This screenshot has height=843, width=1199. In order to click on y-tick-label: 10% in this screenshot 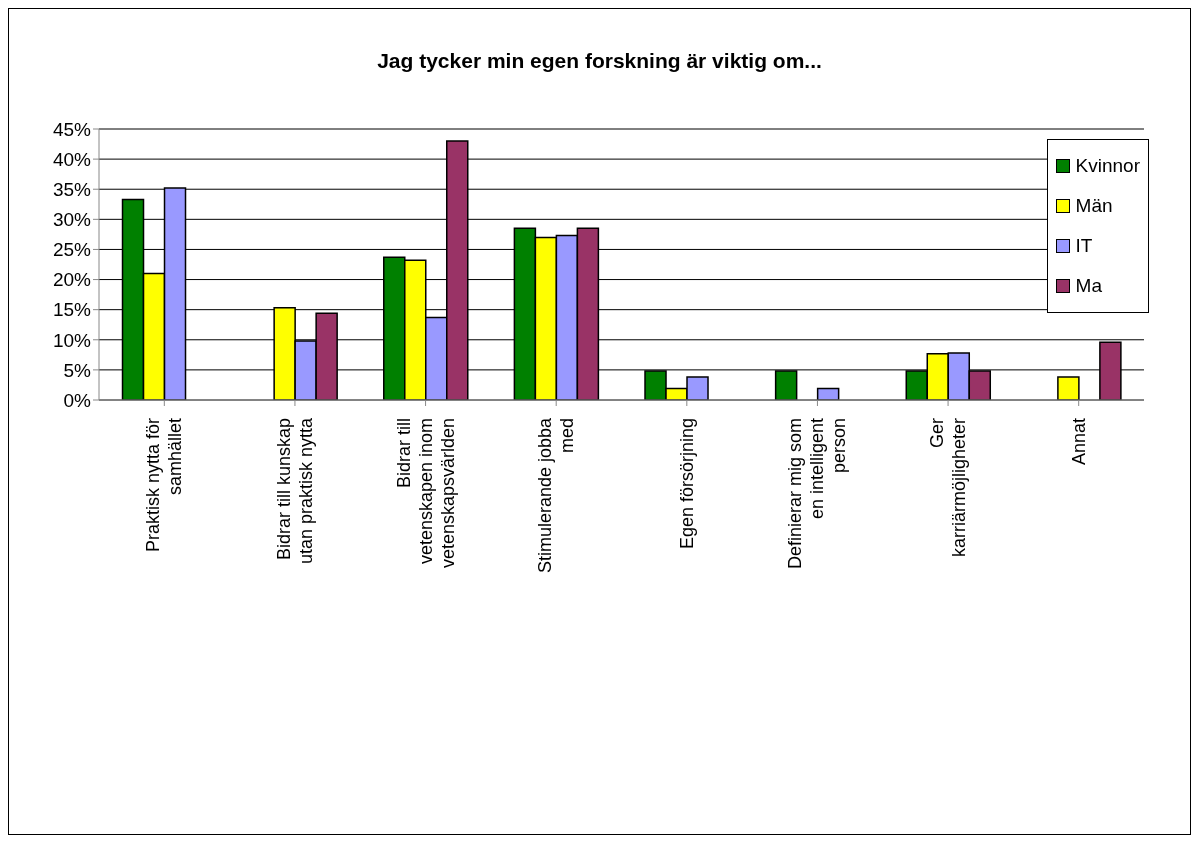, I will do `click(72, 340)`.